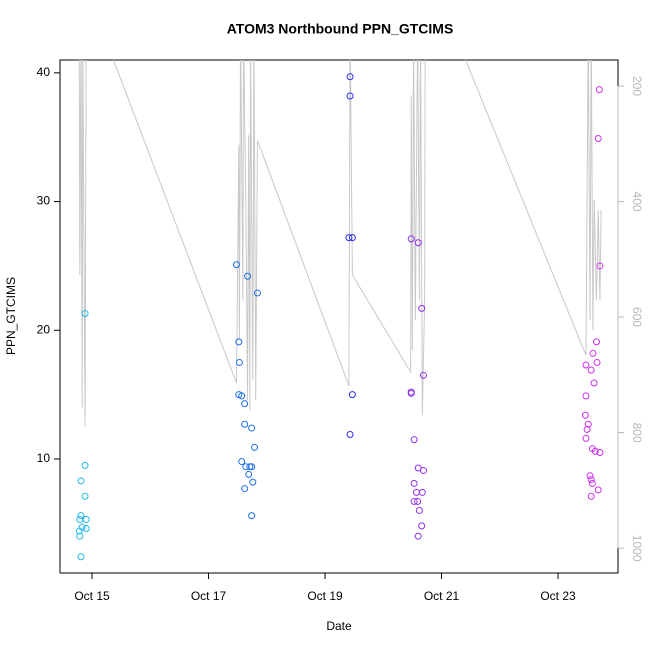  Describe the element at coordinates (637, 317) in the screenshot. I see `y2-tick-label: 600` at that location.